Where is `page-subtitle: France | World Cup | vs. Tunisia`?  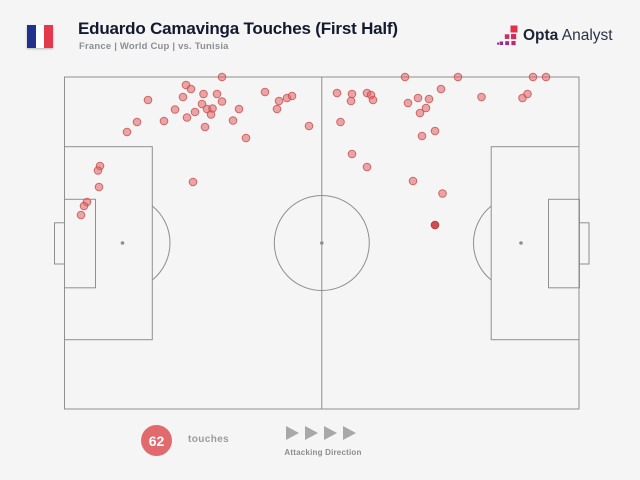 page-subtitle: France | World Cup | vs. Tunisia is located at coordinates (154, 46).